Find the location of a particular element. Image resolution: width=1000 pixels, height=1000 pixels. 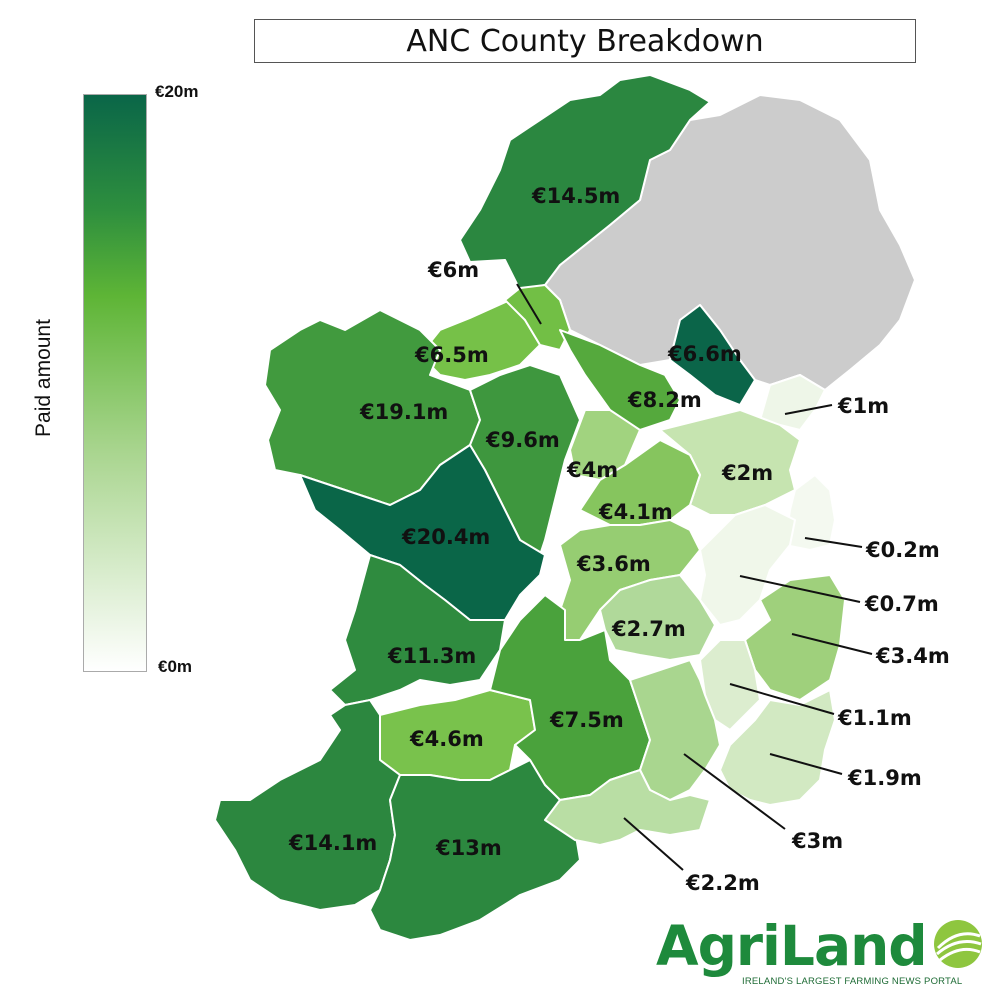

county-value-label: €19.1m is located at coordinates (404, 412).